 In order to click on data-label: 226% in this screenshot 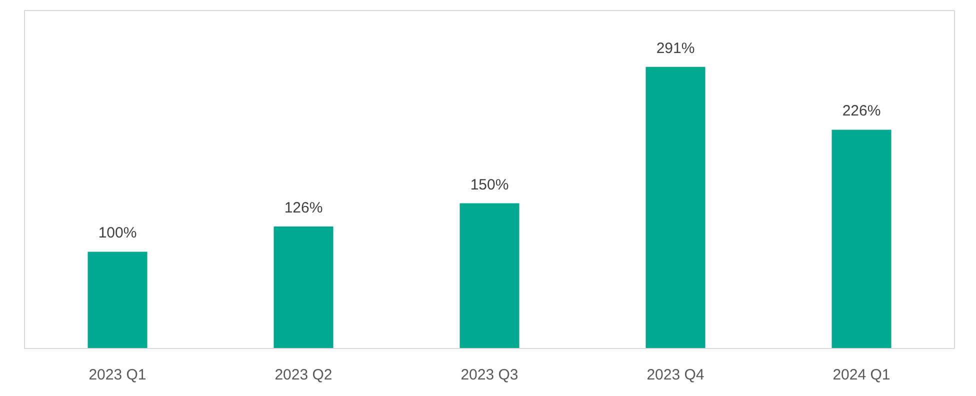, I will do `click(861, 111)`.